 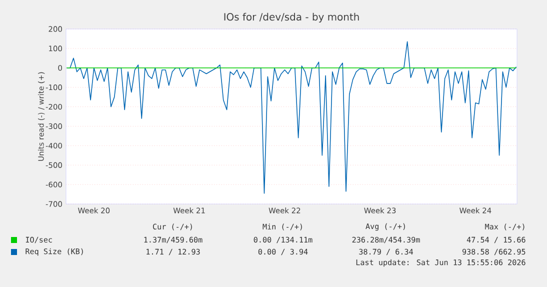 What do you see at coordinates (291, 17) in the screenshot?
I see `chart-title: IOs for /dev/sda - by month` at bounding box center [291, 17].